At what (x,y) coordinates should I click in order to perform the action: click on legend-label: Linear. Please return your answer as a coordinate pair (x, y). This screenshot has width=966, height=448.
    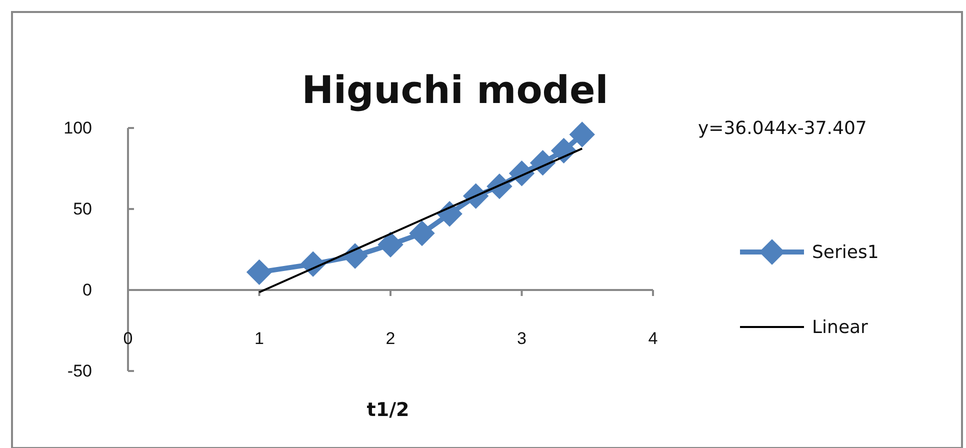
    Looking at the image, I should click on (840, 327).